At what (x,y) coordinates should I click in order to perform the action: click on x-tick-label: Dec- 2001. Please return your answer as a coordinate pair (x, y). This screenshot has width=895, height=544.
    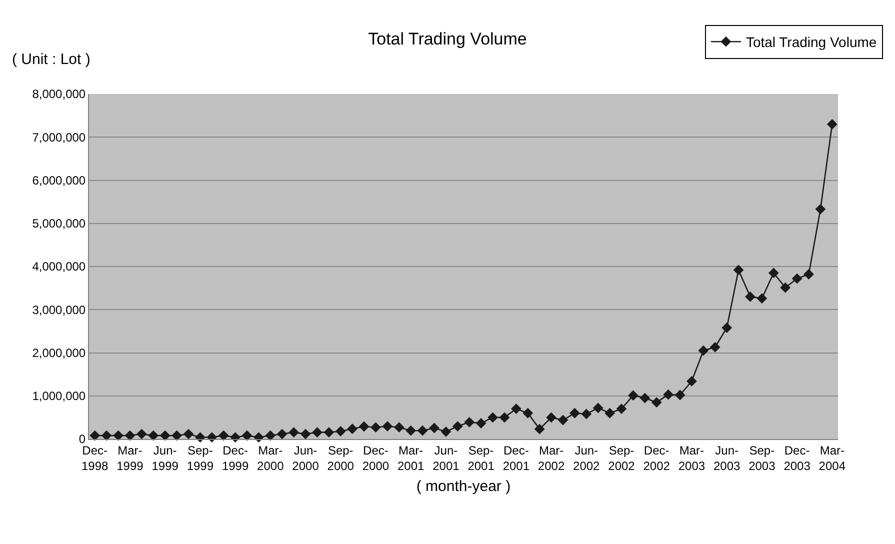
    Looking at the image, I should click on (516, 458).